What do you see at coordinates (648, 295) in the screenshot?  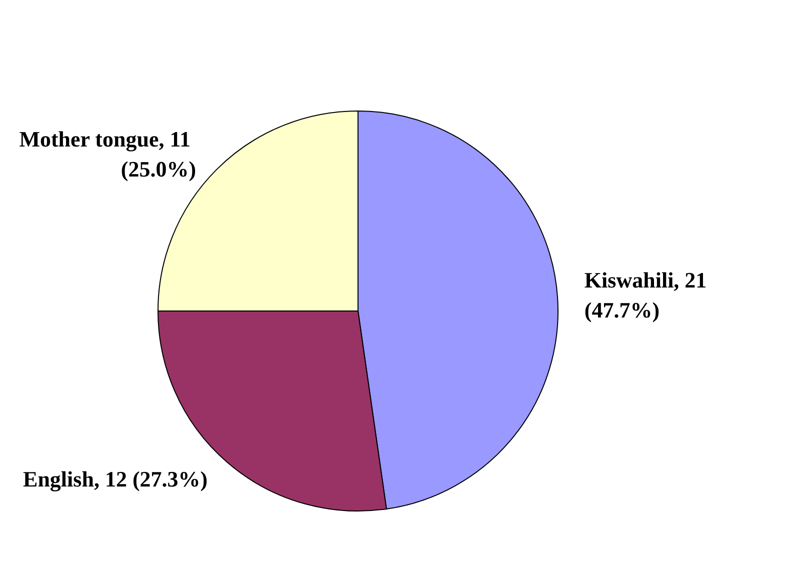 I see `slice-label: Kiswahili, 21 (47.7%)` at bounding box center [648, 295].